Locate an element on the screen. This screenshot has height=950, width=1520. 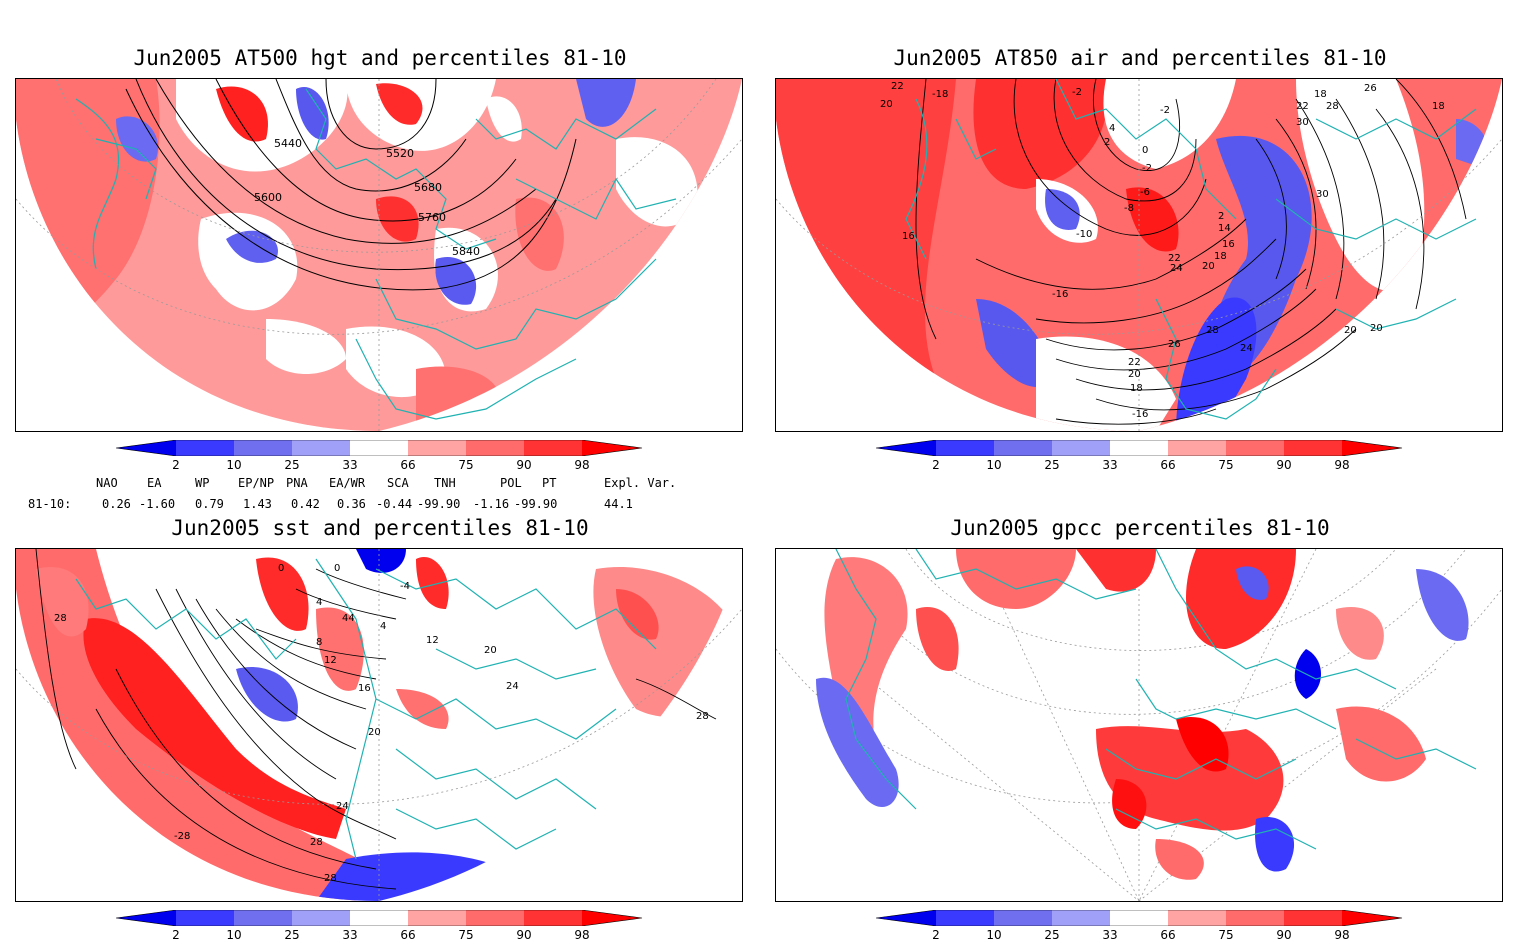
contour-label: 2 is located at coordinates (1107, 142).